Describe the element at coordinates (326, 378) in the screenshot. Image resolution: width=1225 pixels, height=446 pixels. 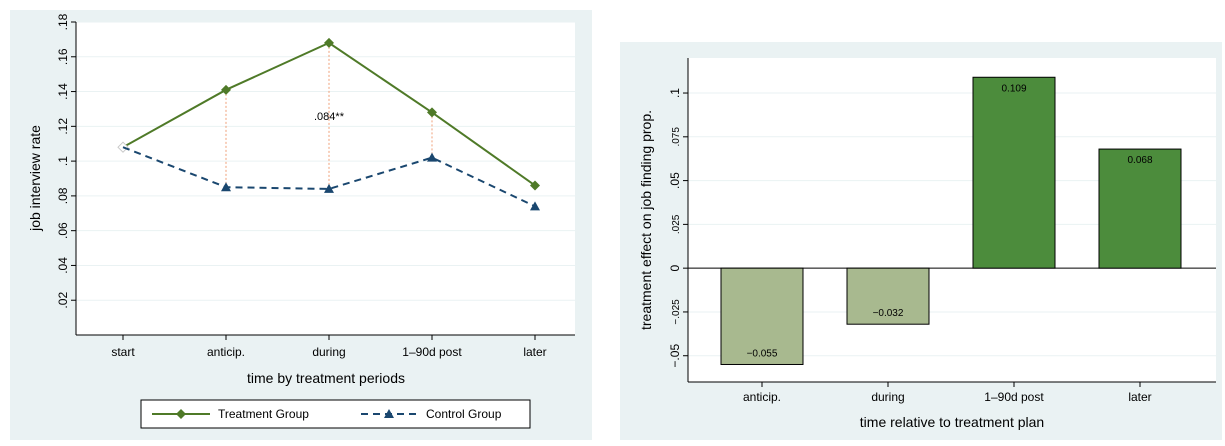
I see `line-chart-x-title: time by treatment periods` at that location.